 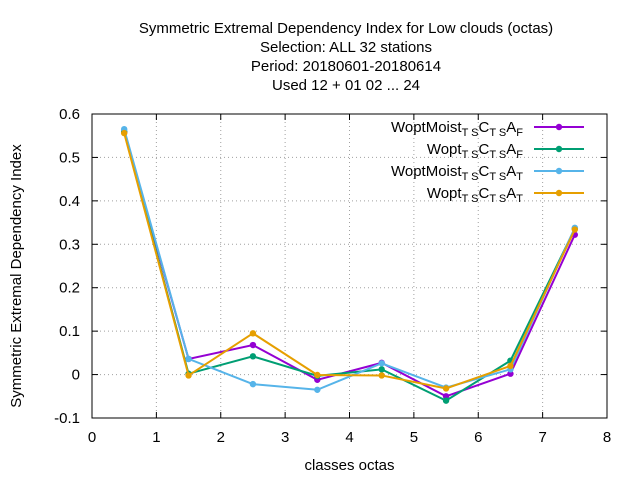 I want to click on y-tick-label: 0.5, so click(x=69, y=157).